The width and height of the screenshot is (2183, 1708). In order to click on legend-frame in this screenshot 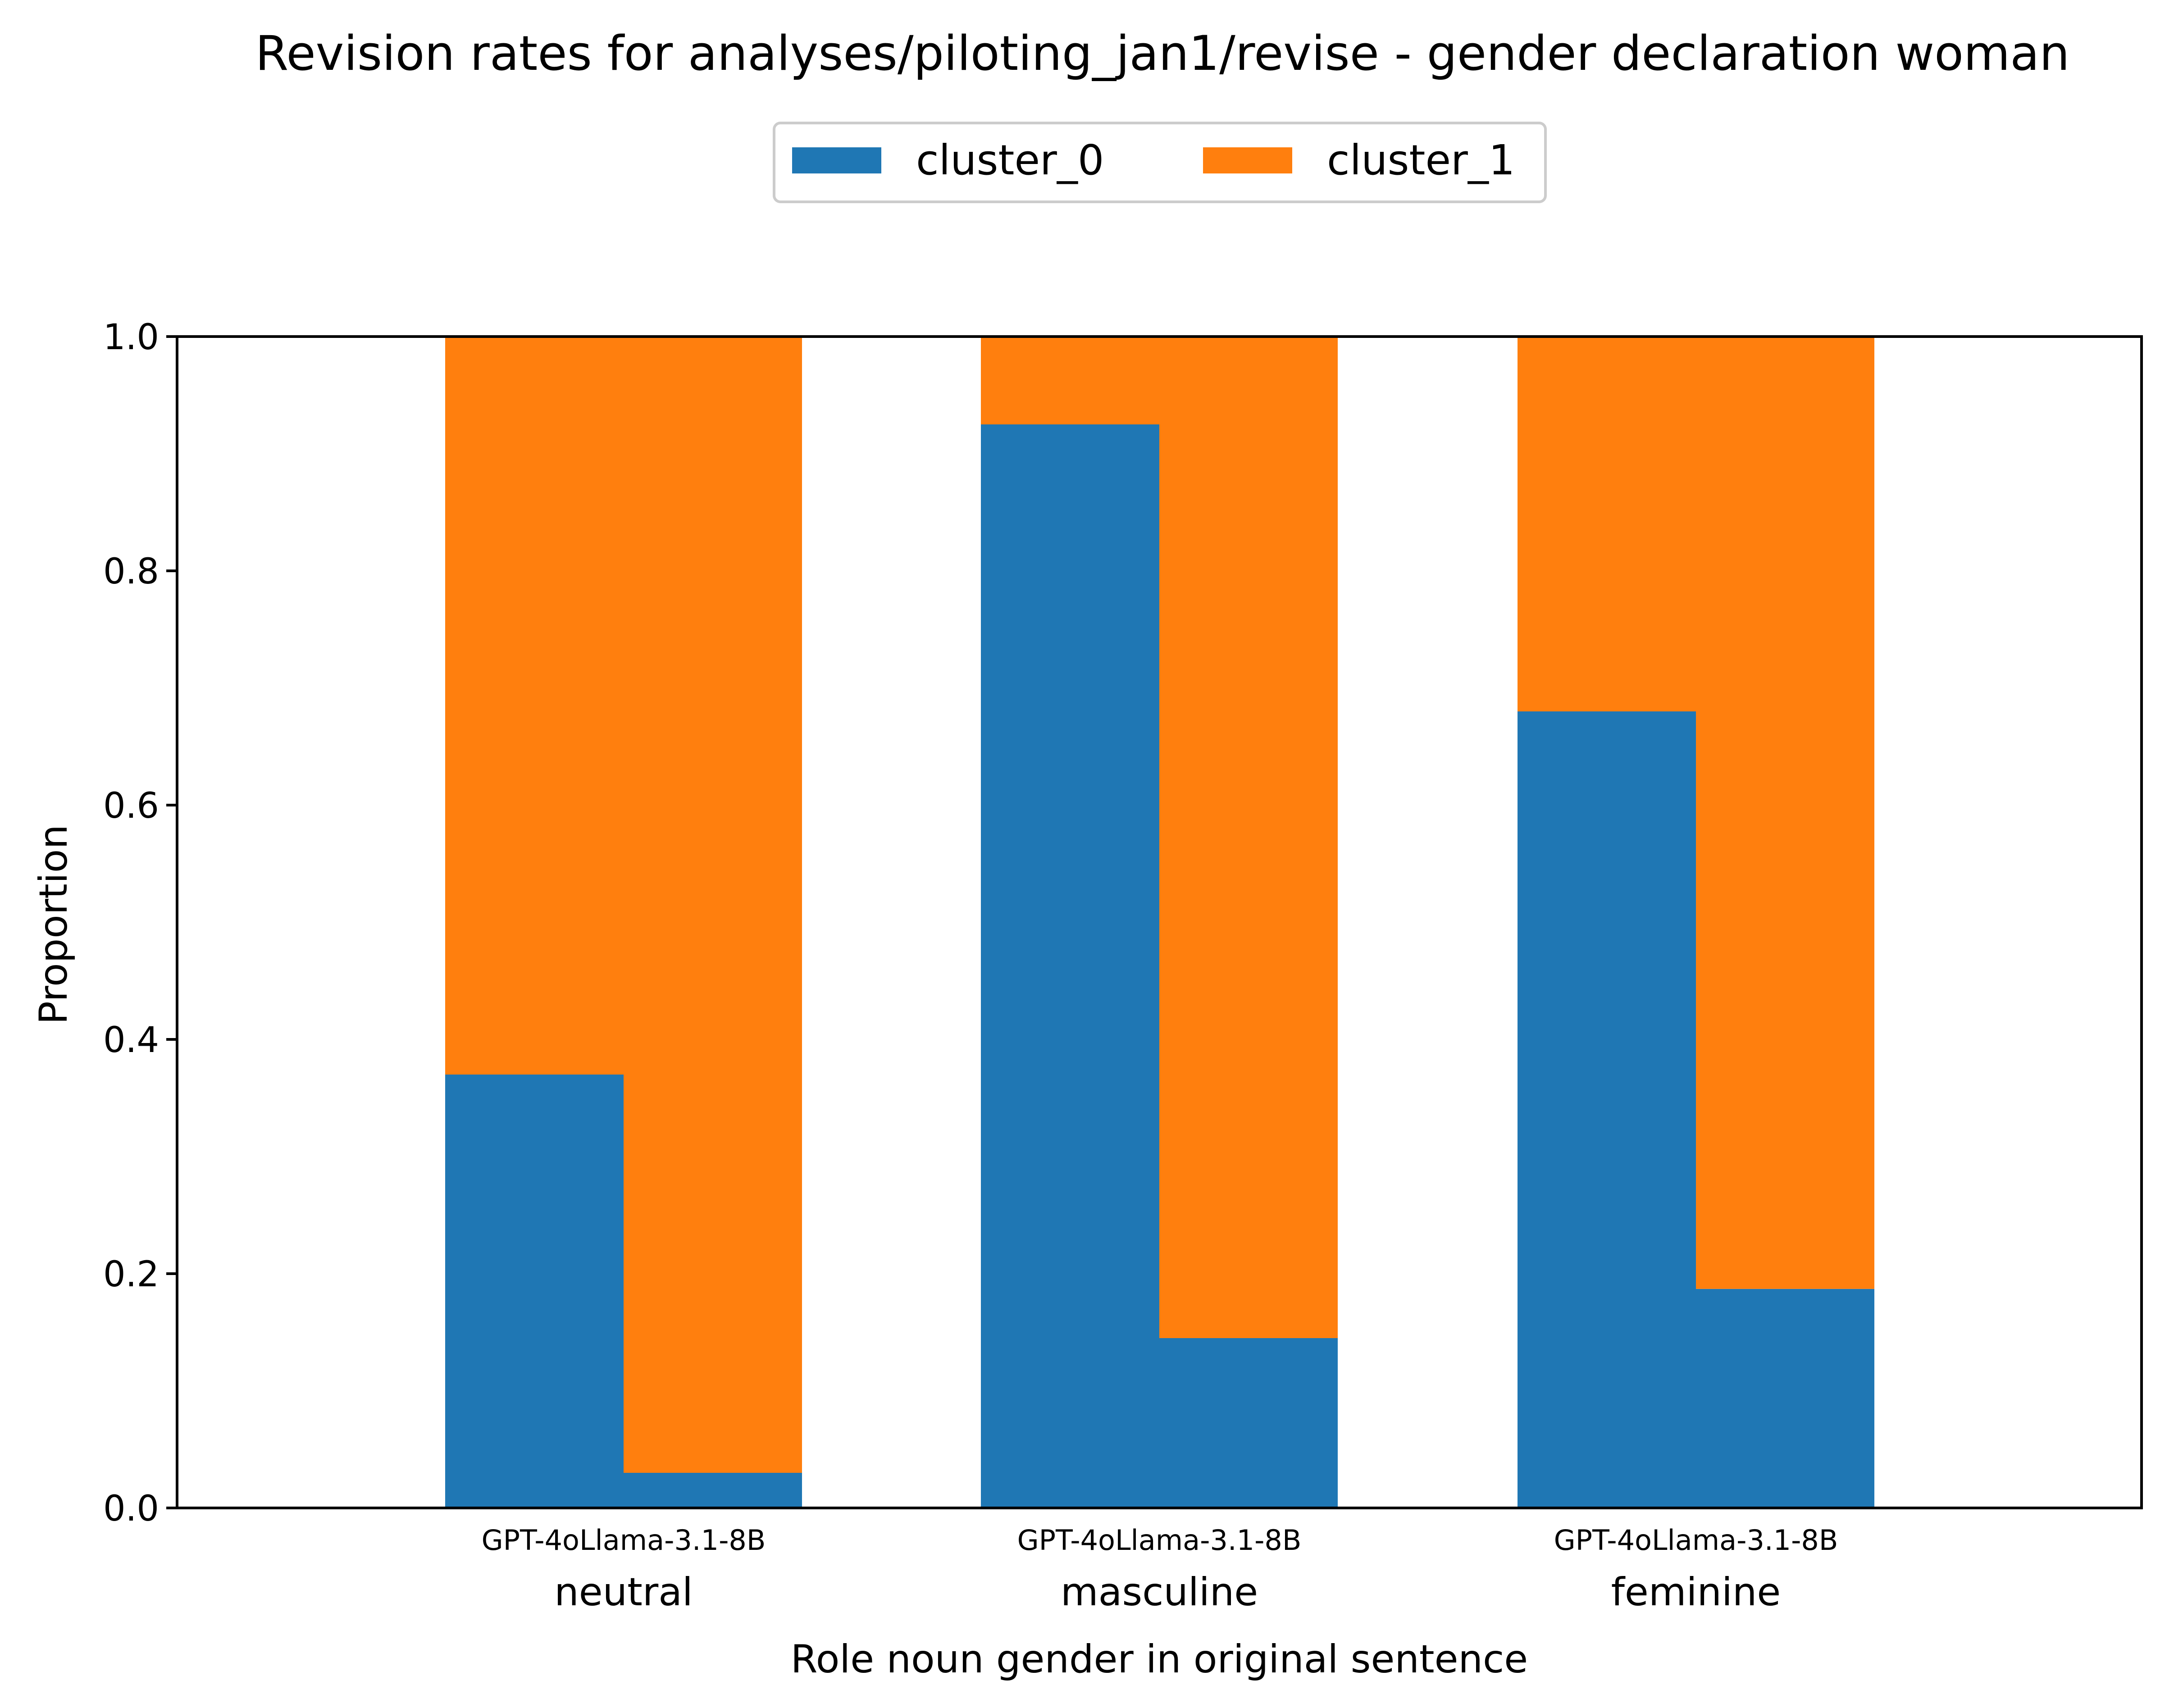, I will do `click(1160, 162)`.